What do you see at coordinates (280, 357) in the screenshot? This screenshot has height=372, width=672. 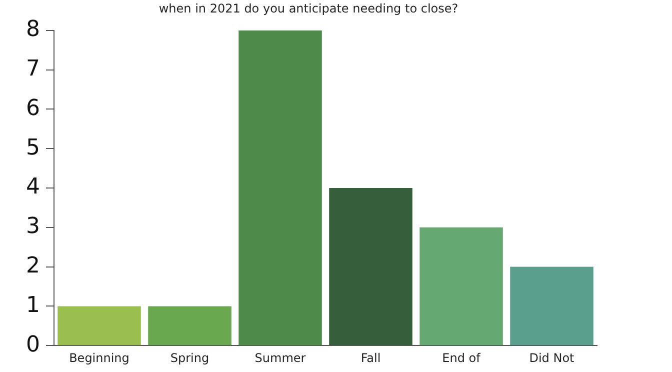 I see `x-tick-label: Summer` at bounding box center [280, 357].